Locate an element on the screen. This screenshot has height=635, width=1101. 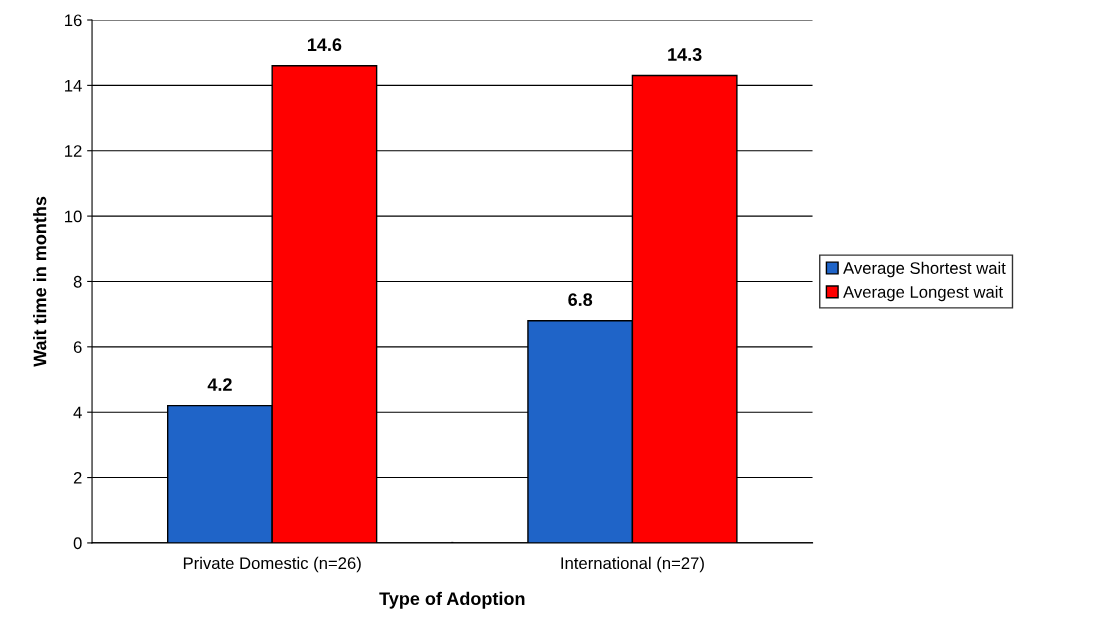
y-tick-label: 8 is located at coordinates (77, 281).